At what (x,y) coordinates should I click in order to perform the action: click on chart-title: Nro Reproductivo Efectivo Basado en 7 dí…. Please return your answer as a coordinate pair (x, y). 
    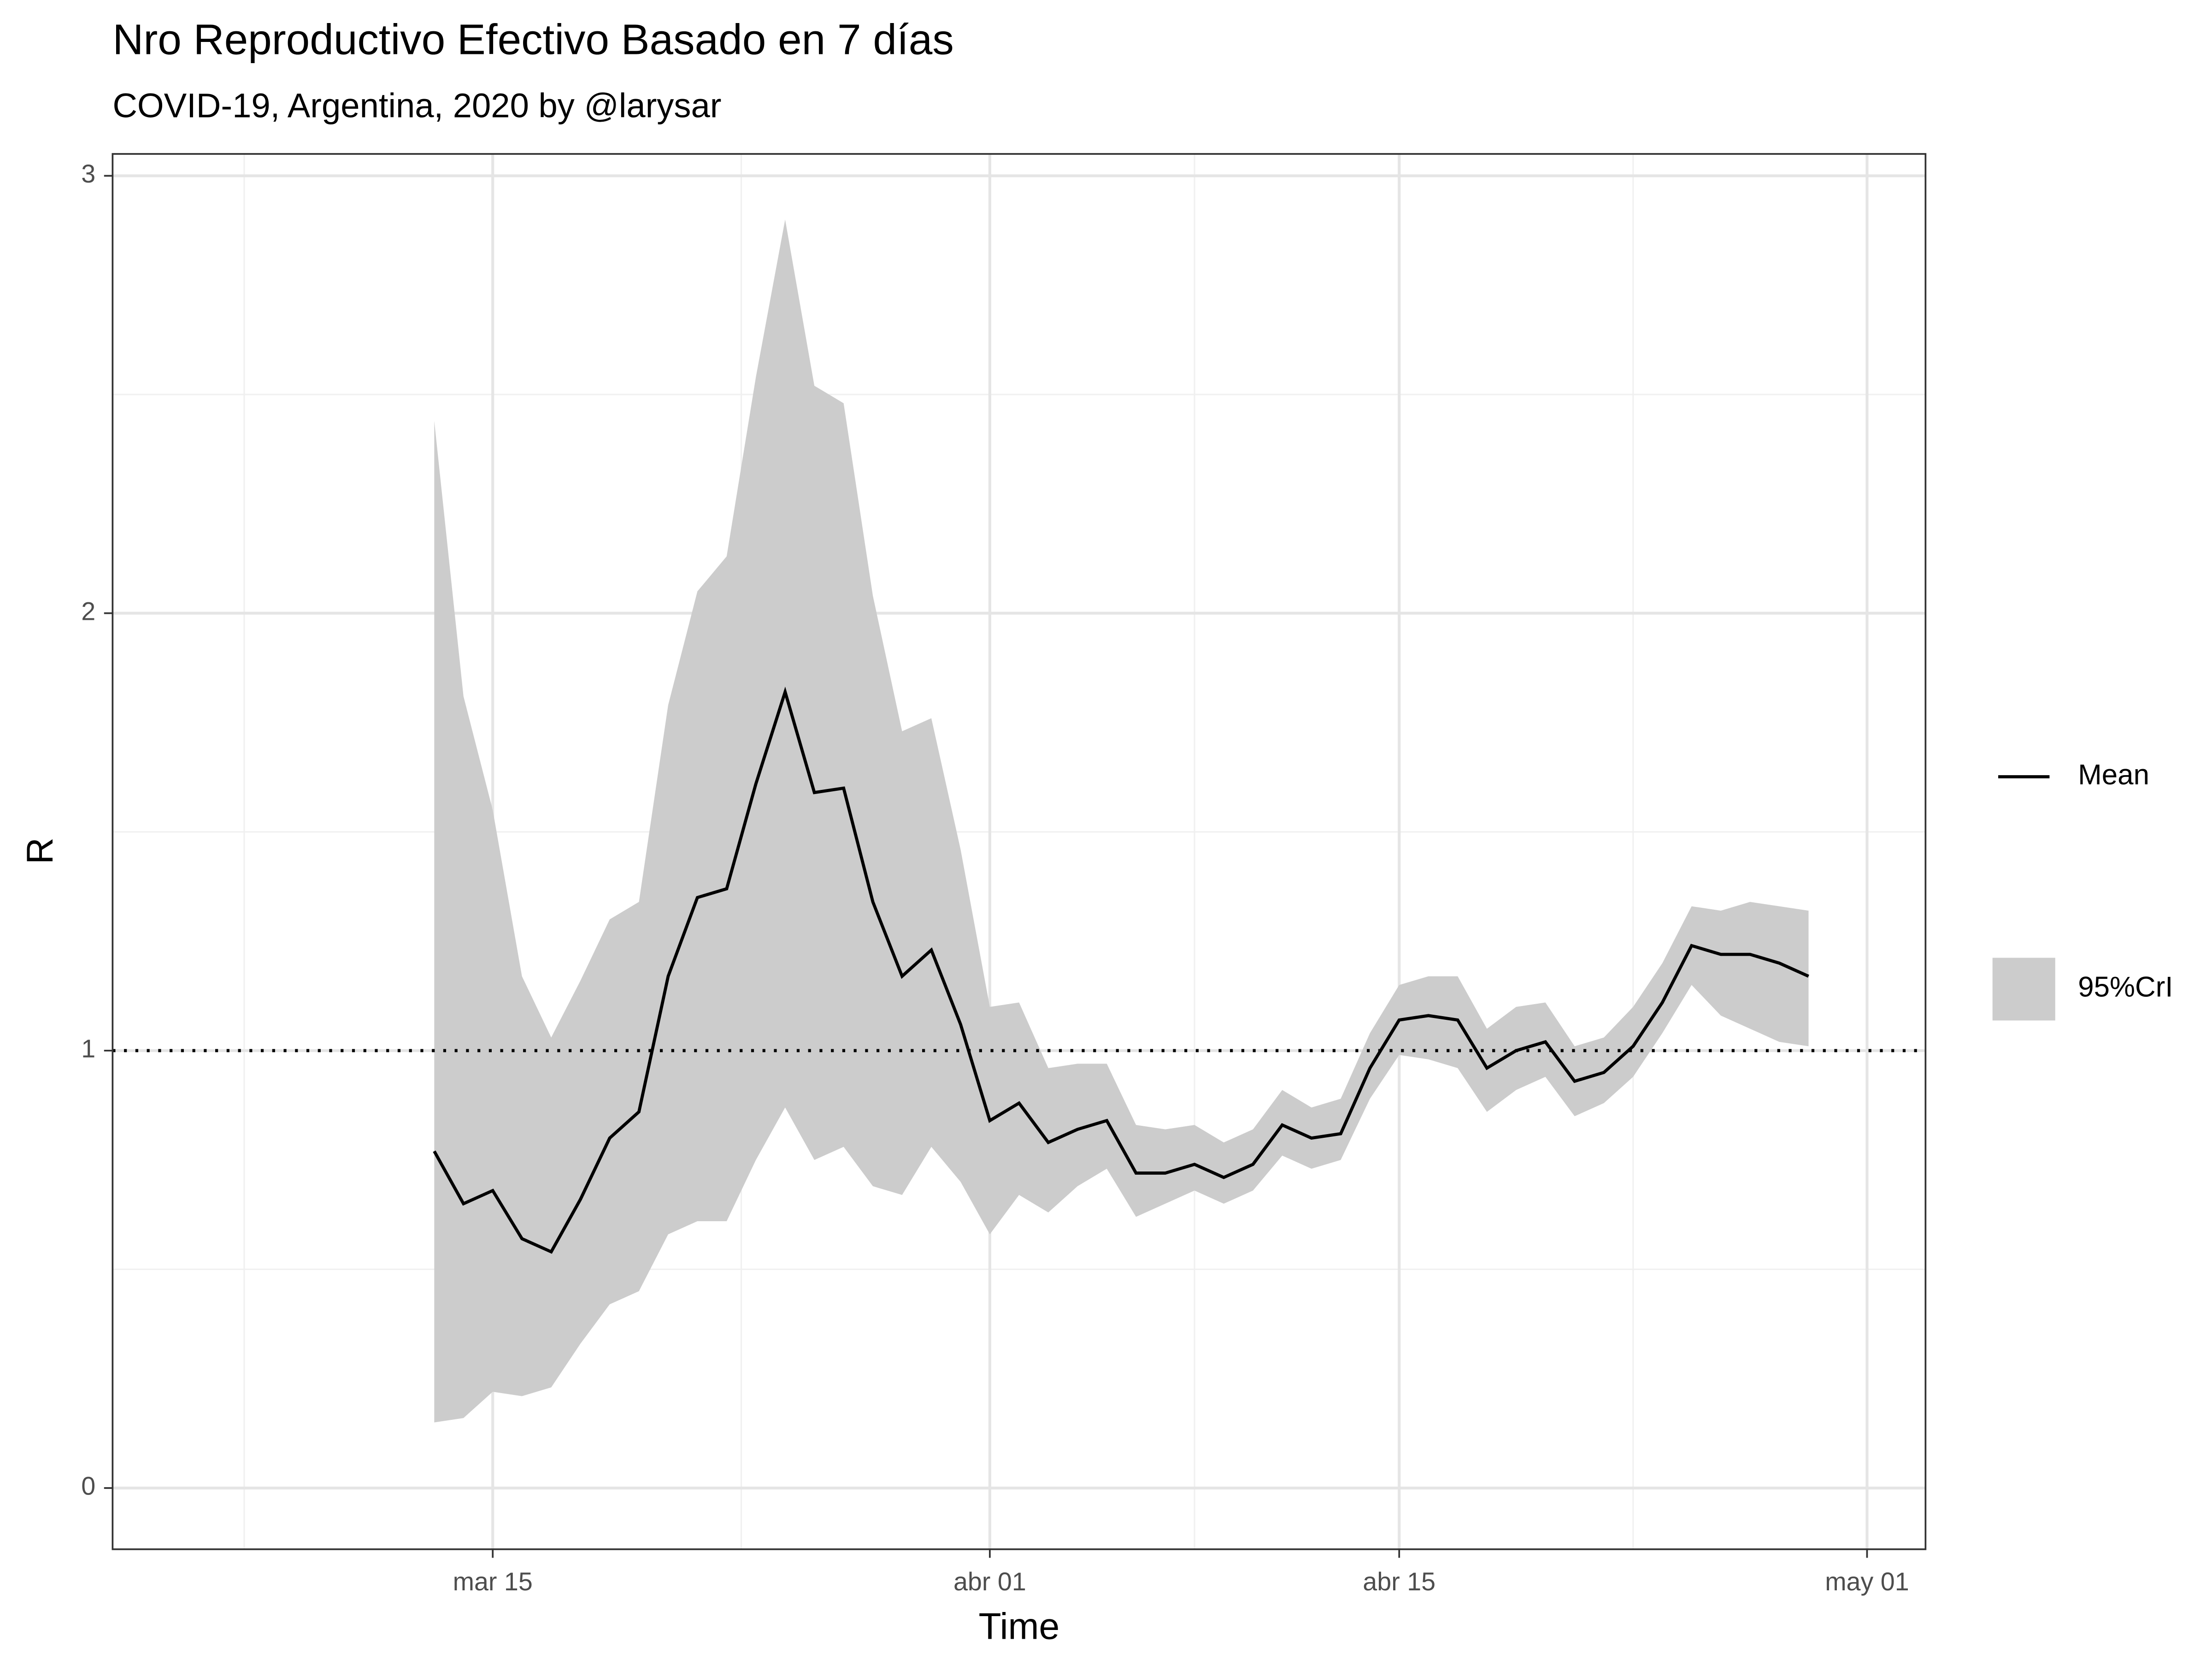
    Looking at the image, I should click on (532, 39).